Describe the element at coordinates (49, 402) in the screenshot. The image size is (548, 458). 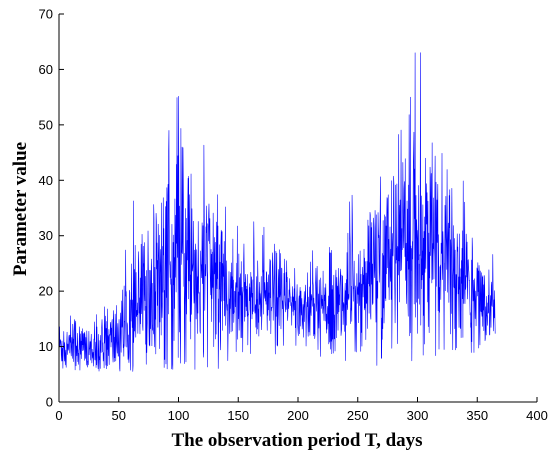
I see `y-tick-label: 0` at that location.